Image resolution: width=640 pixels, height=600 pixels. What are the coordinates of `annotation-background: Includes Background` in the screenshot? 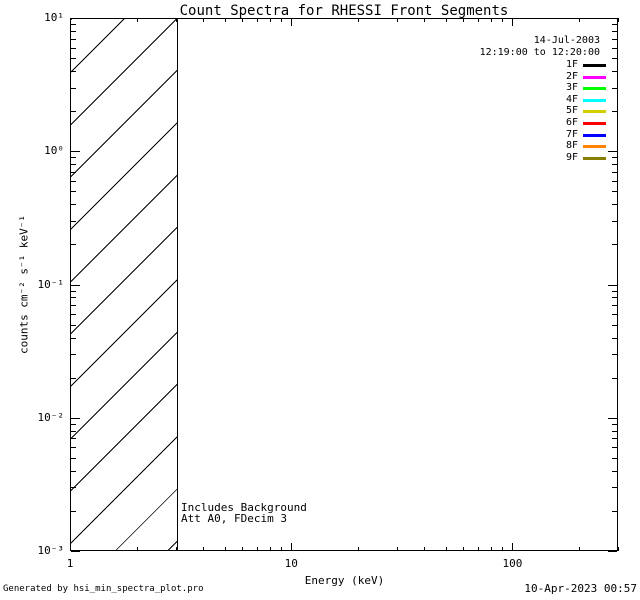 It's located at (244, 507).